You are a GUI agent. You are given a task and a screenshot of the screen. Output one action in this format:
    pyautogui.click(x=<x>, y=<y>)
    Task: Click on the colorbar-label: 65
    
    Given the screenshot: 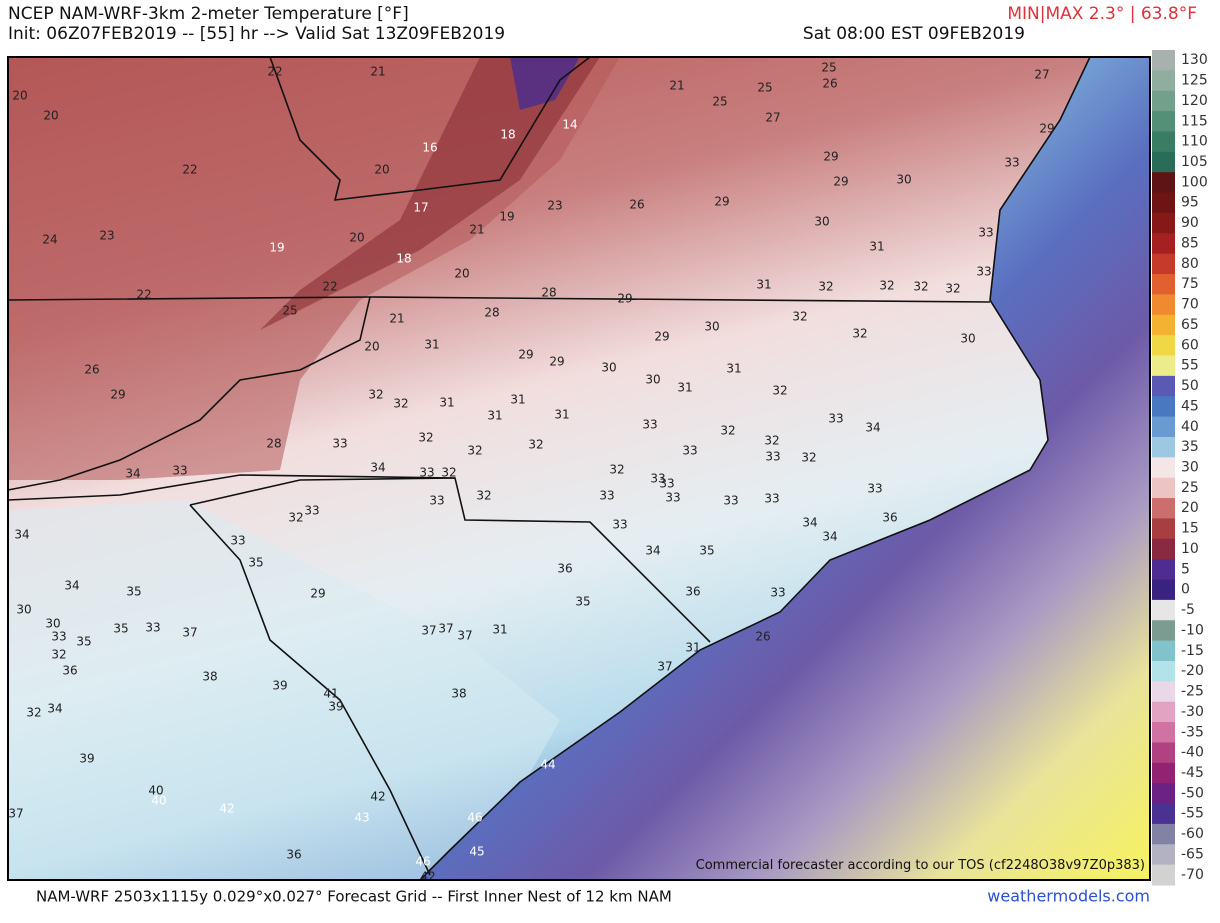 What is the action you would take?
    pyautogui.click(x=1190, y=325)
    